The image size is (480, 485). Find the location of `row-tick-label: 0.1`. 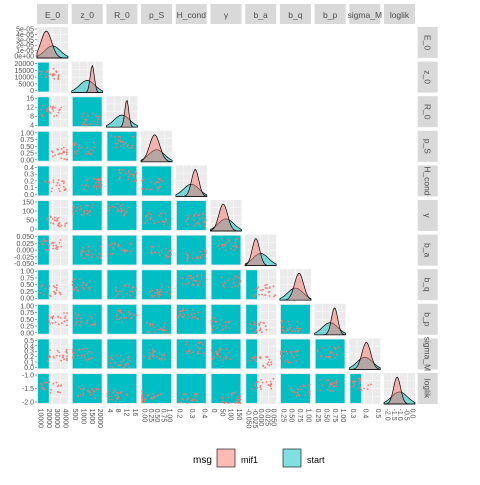

row-tick-label: 0.1 is located at coordinates (29, 188).